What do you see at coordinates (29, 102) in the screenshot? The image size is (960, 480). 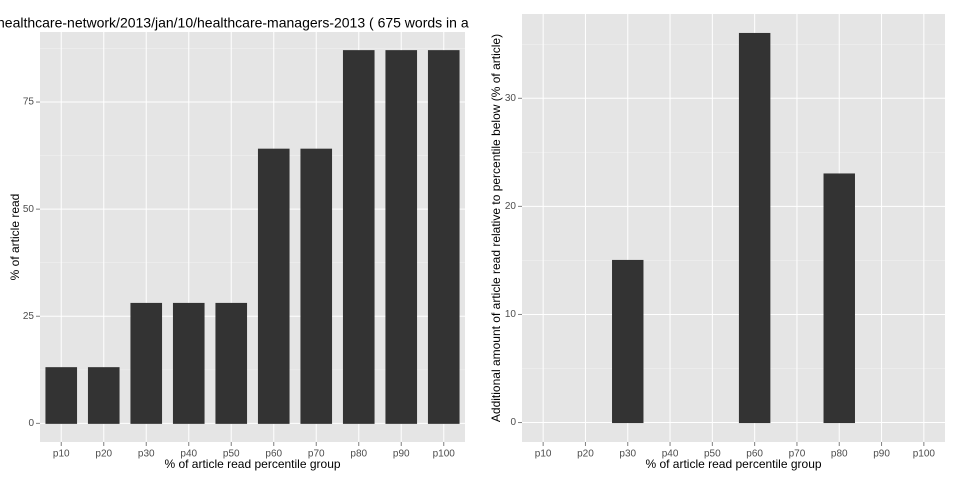 I see `y-tick-label: 75` at bounding box center [29, 102].